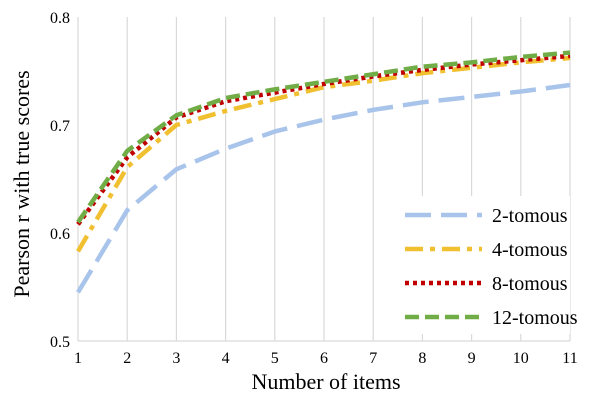  Describe the element at coordinates (569, 358) in the screenshot. I see `x-tick-label: 11` at that location.